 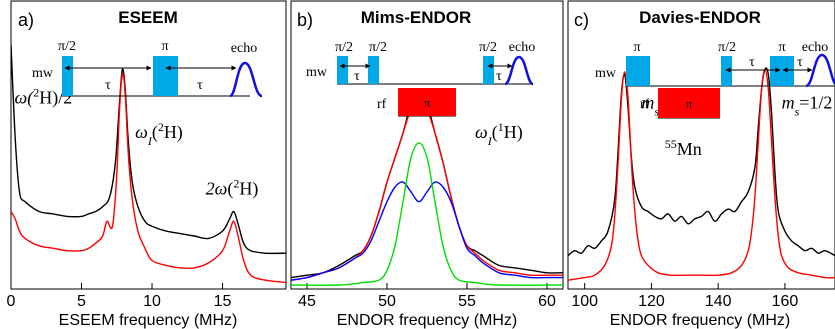 I want to click on rf-pulse-b, so click(x=427, y=102).